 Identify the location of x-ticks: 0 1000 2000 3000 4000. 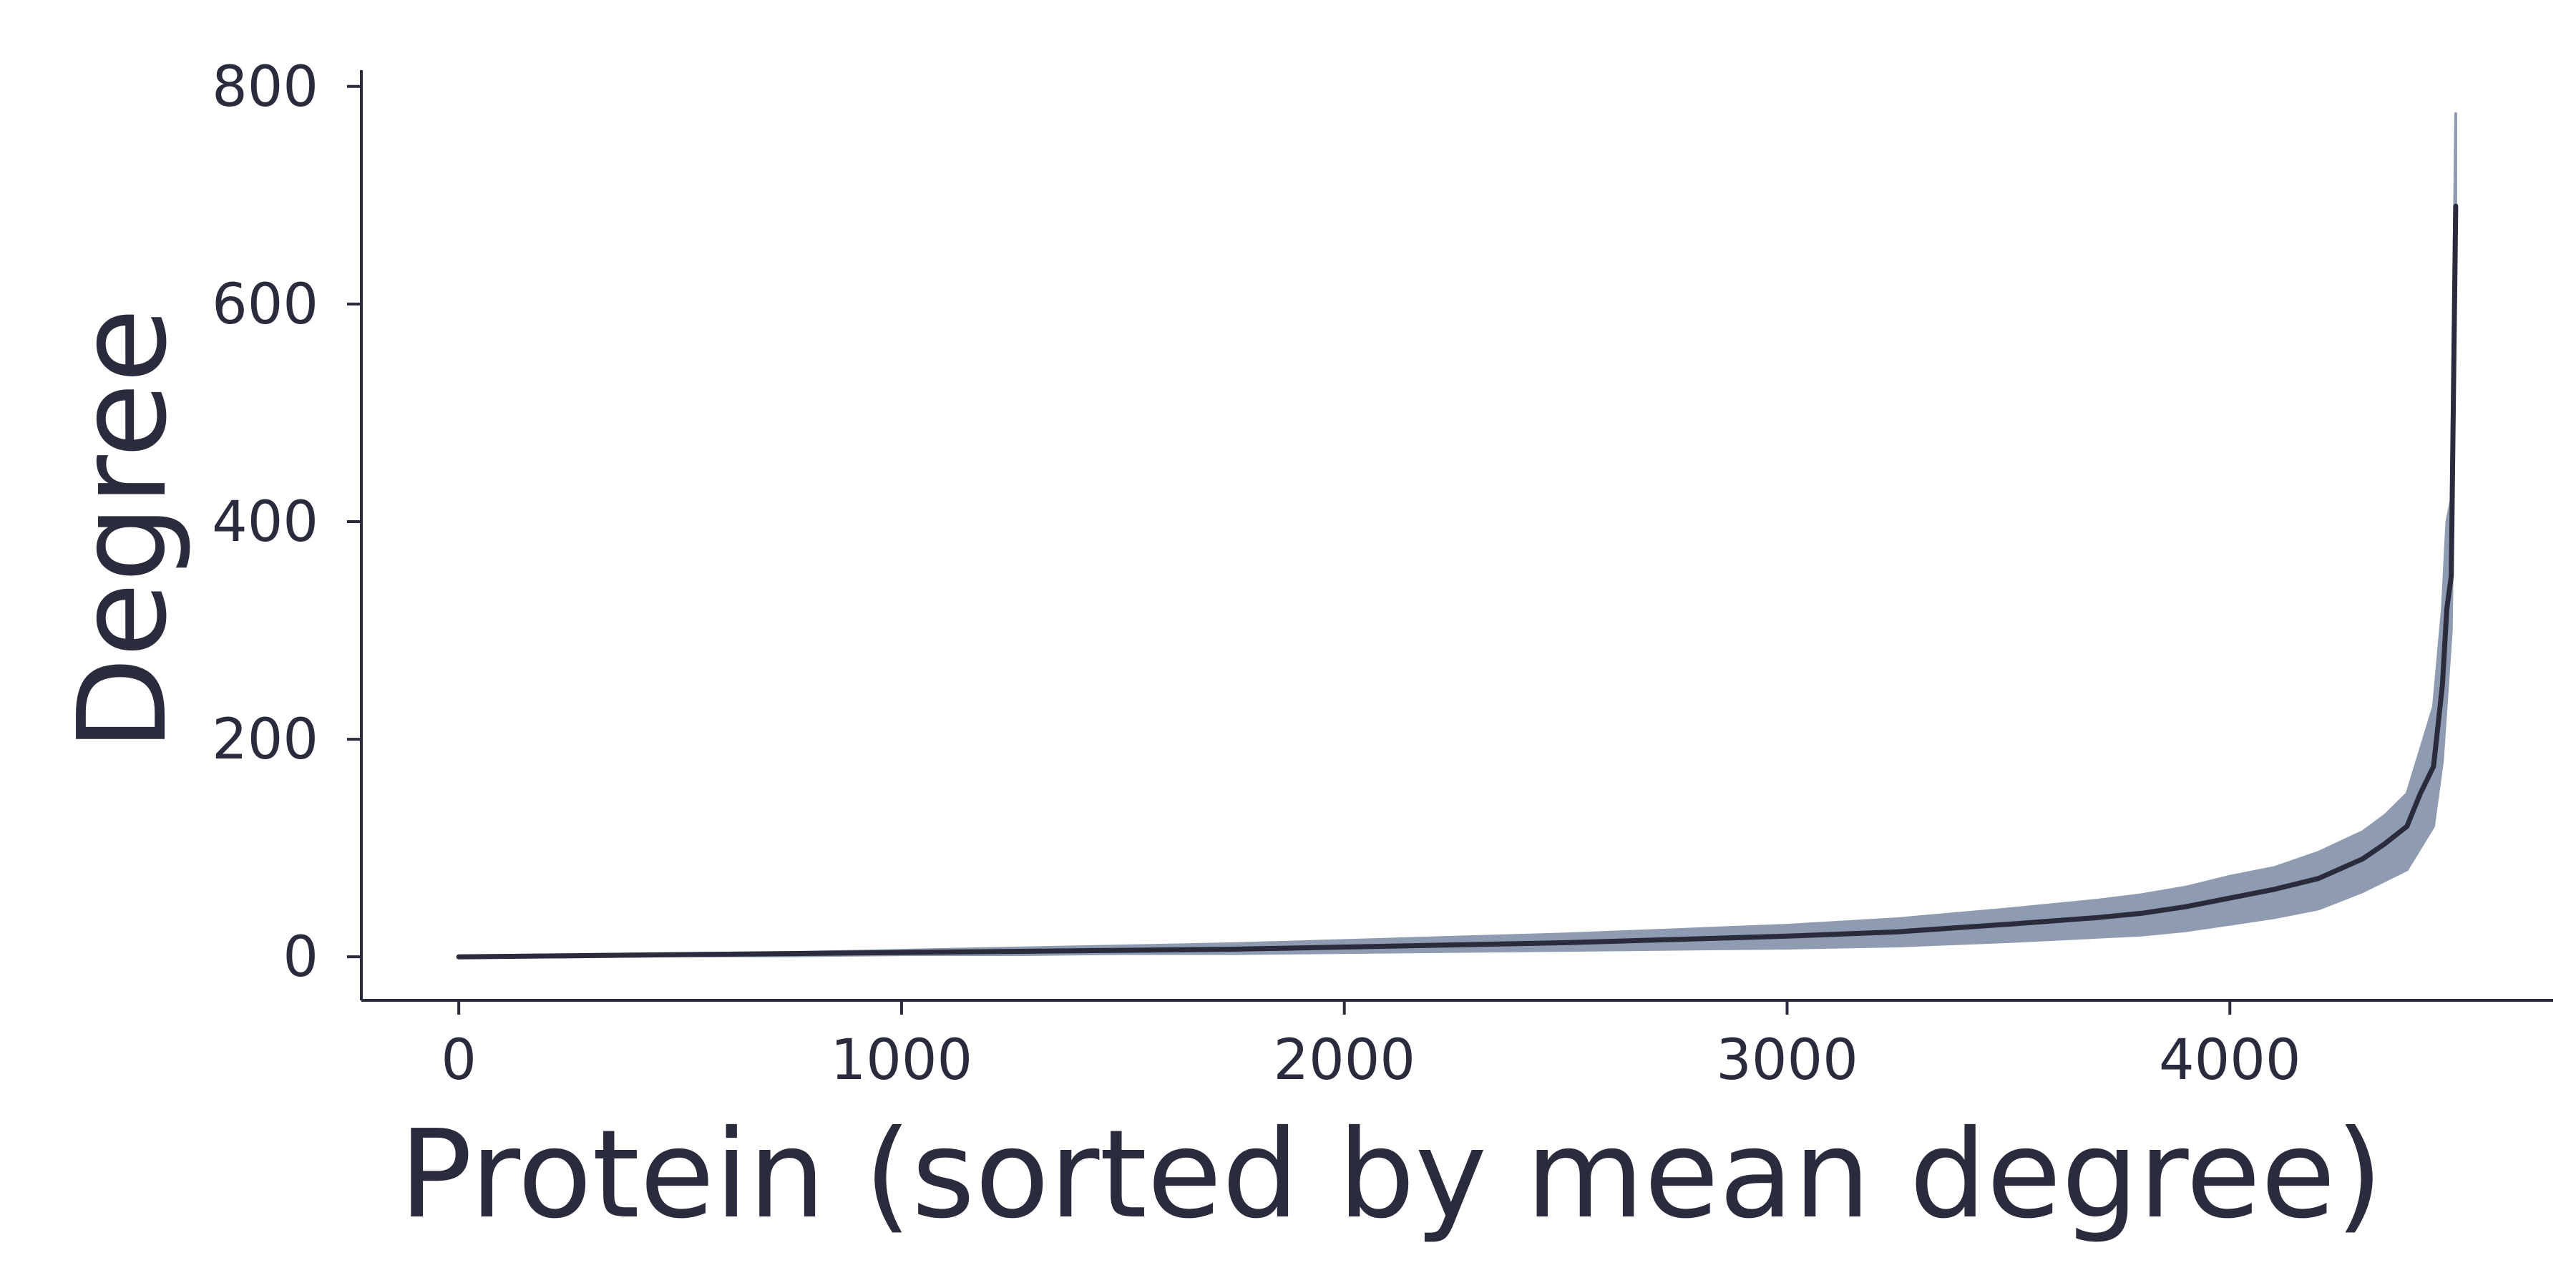
(1371, 1046).